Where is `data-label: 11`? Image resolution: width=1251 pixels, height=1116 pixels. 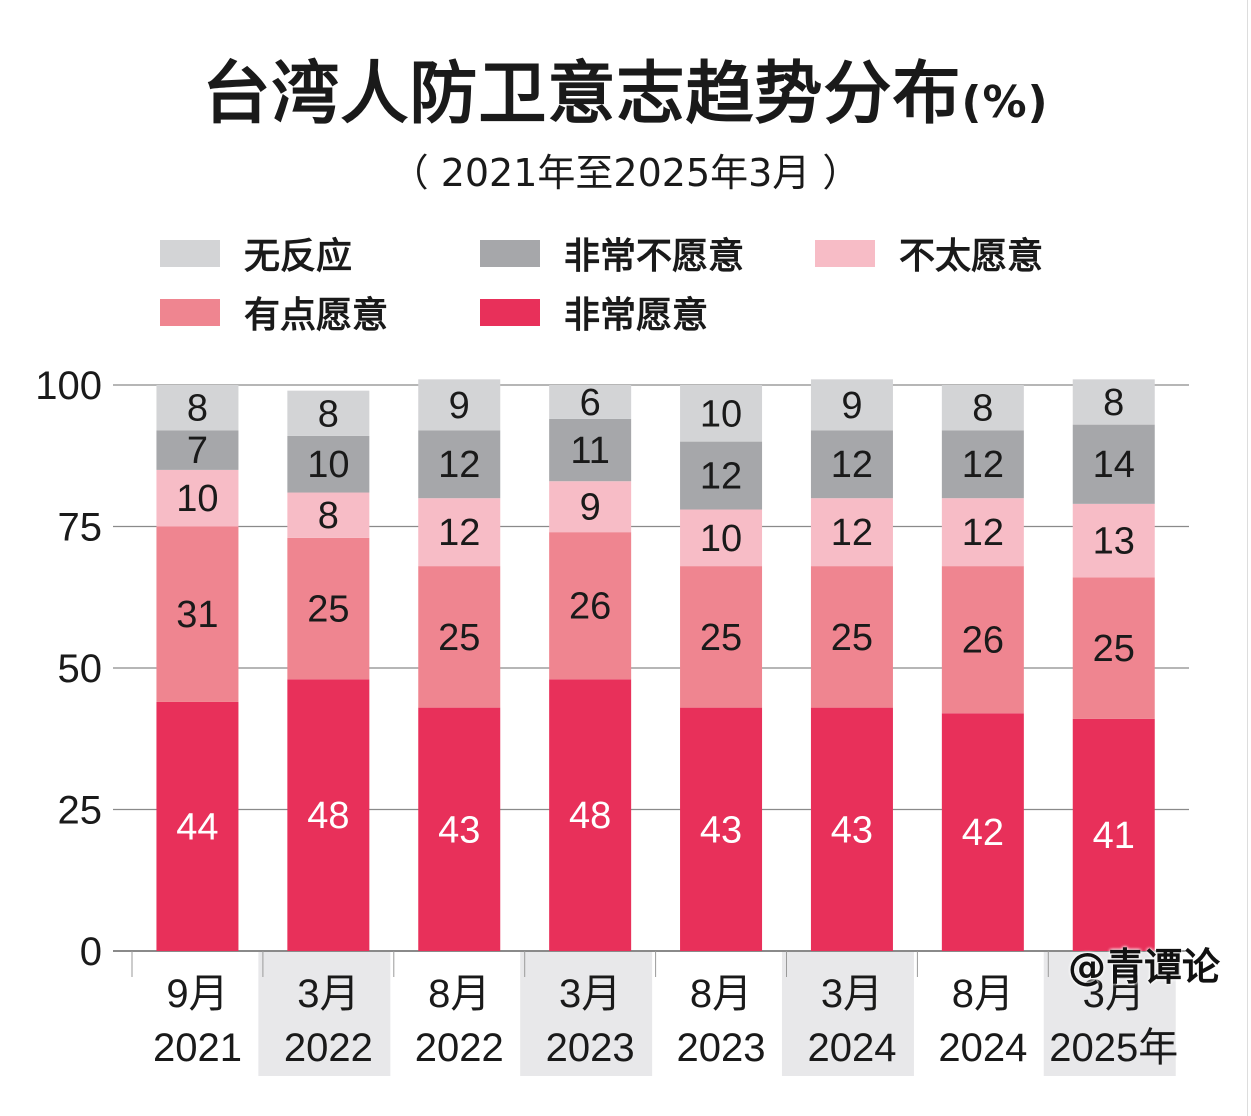
data-label: 11 is located at coordinates (589, 451).